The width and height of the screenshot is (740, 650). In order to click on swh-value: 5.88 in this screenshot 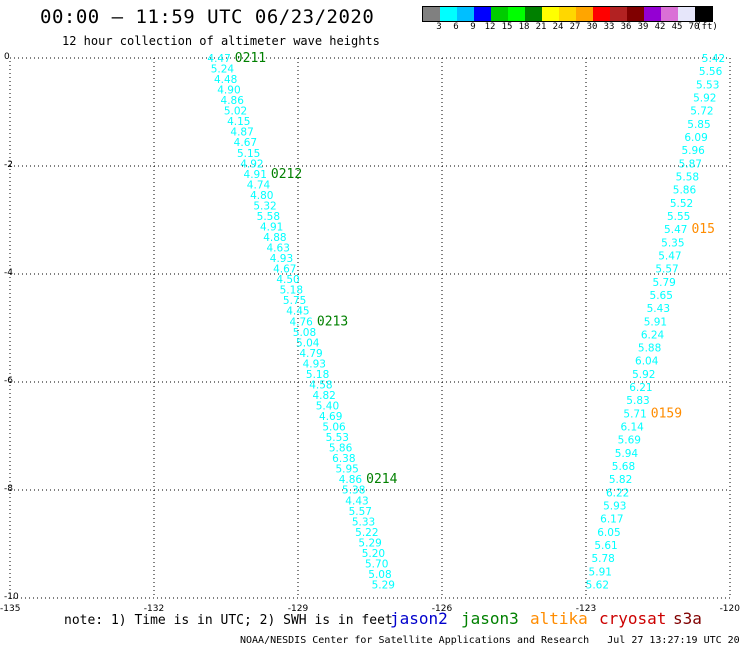, I will do `click(649, 349)`.